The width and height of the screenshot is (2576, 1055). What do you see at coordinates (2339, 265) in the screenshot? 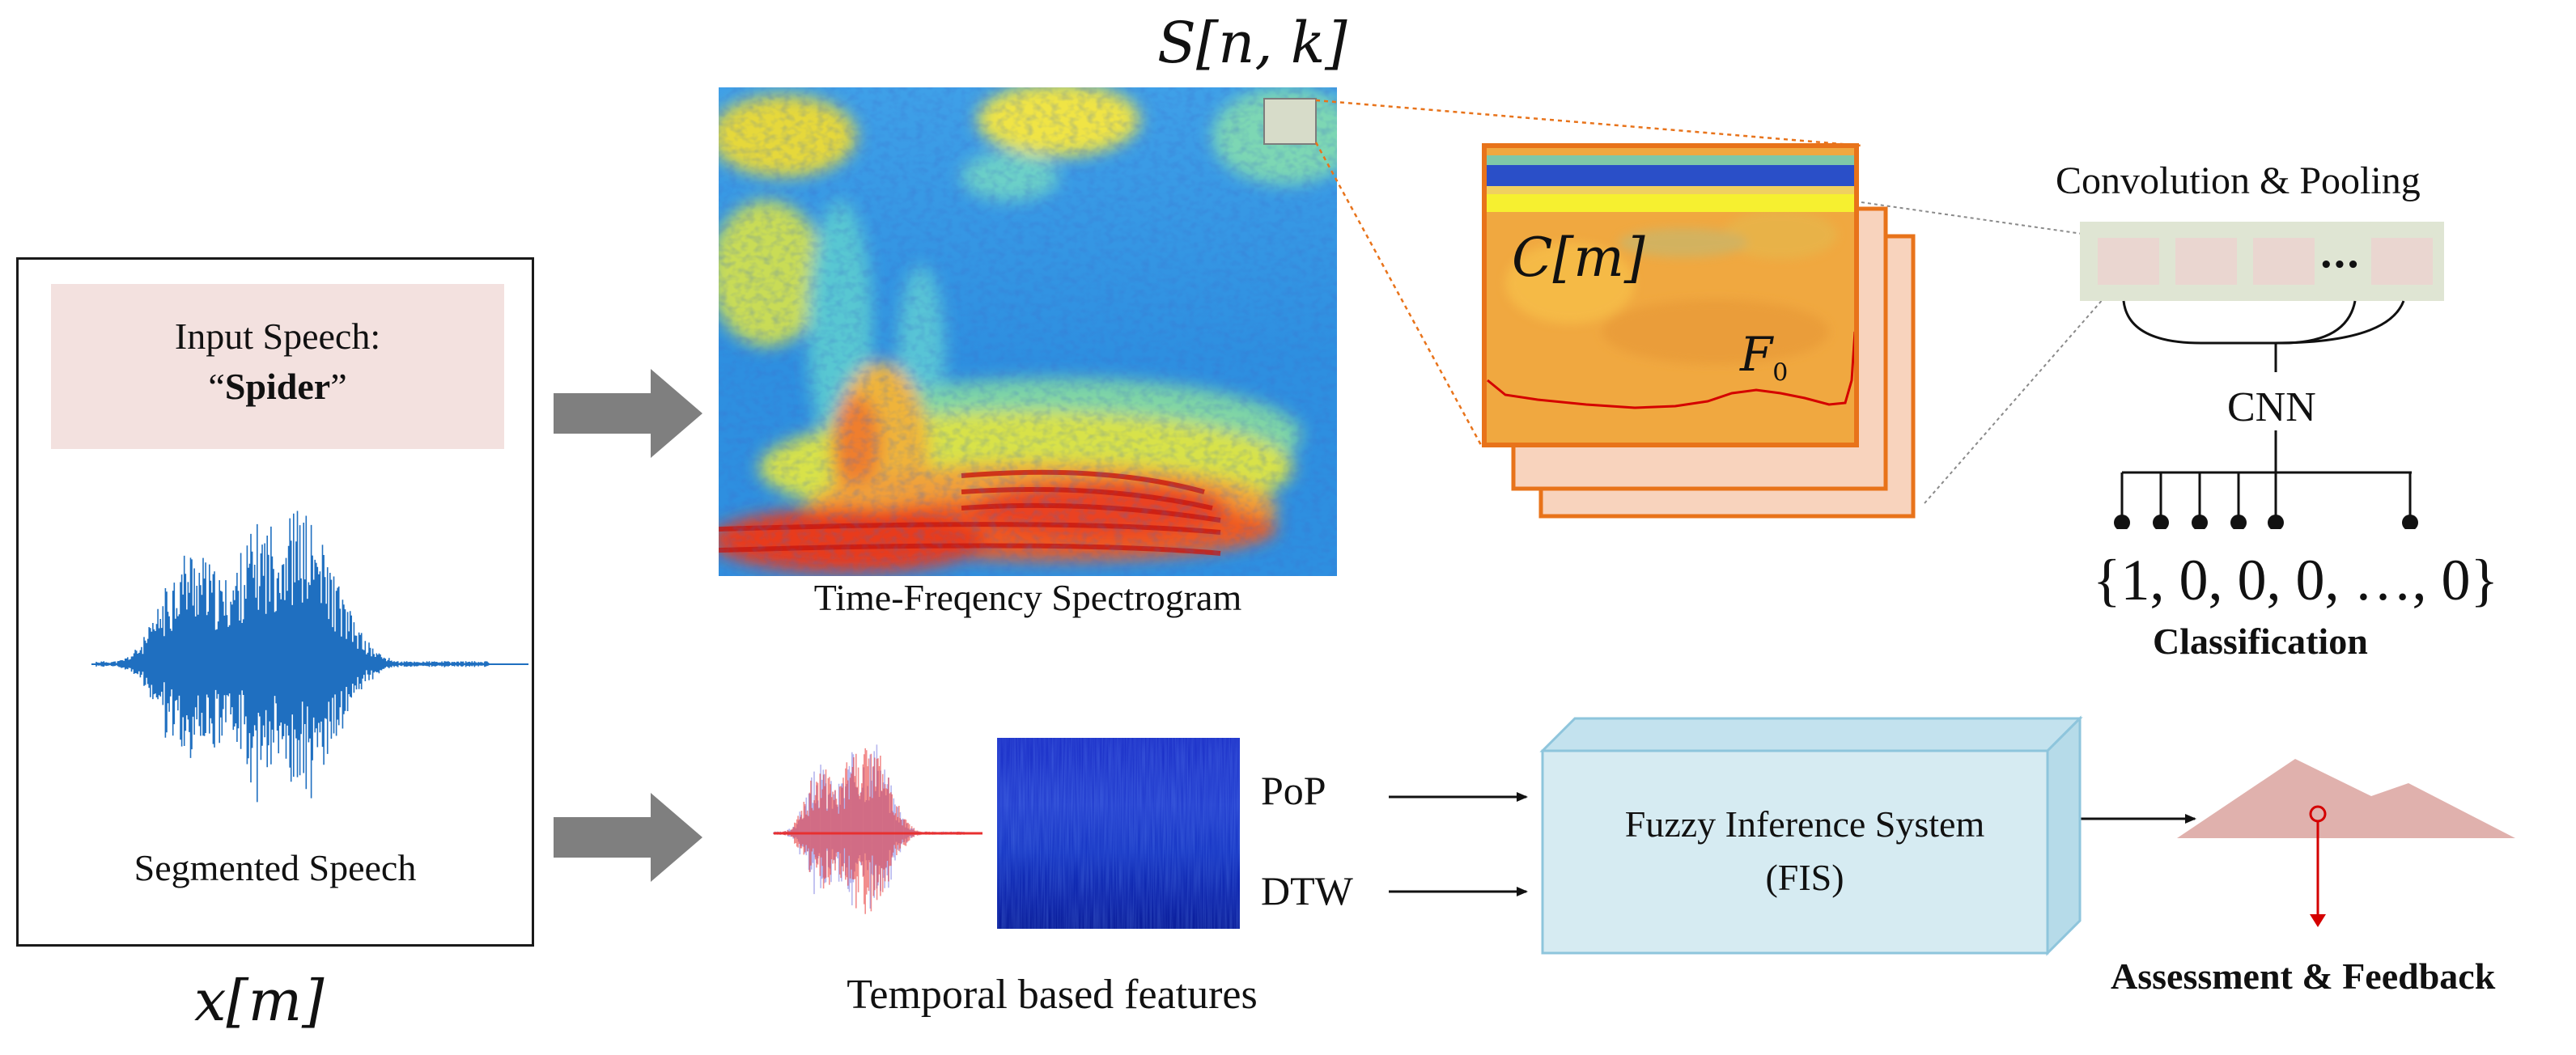
I see `cnn-ellipsis: •••` at bounding box center [2339, 265].